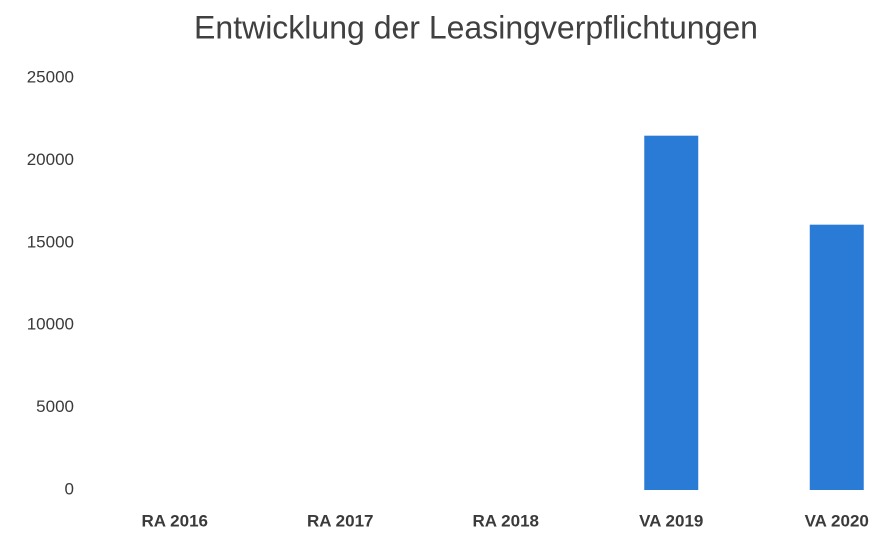 This screenshot has height=533, width=880. I want to click on y-tick-label: 20000, so click(50, 159).